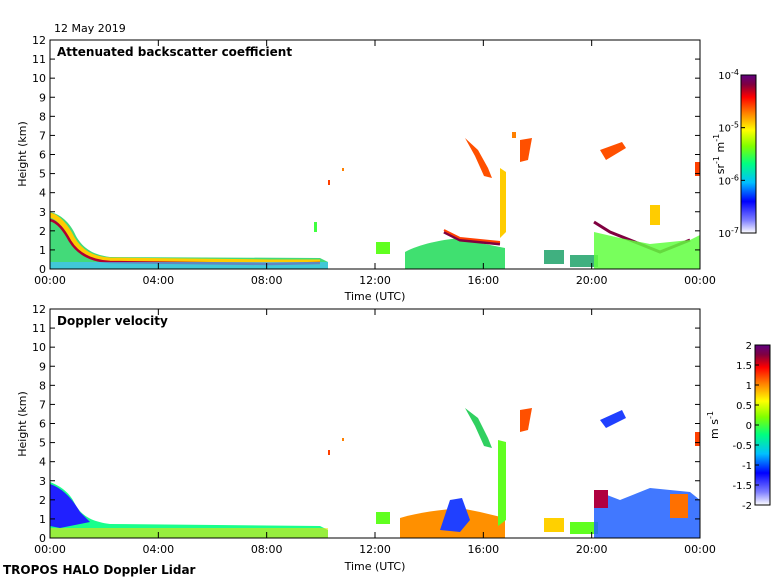 The width and height of the screenshot is (780, 580). I want to click on colorbar-tick-label: -1, so click(747, 466).